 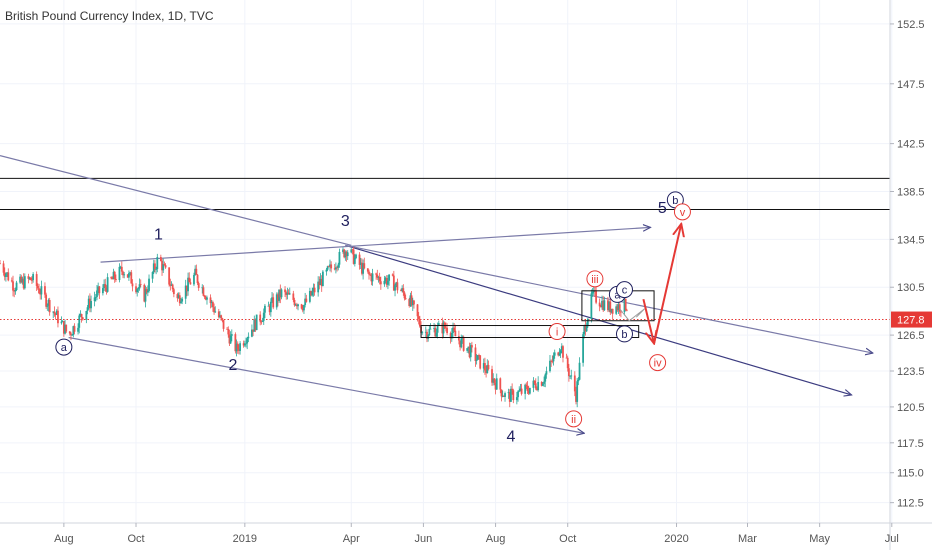 What do you see at coordinates (648, 320) in the screenshot?
I see `projection-down-arrow` at bounding box center [648, 320].